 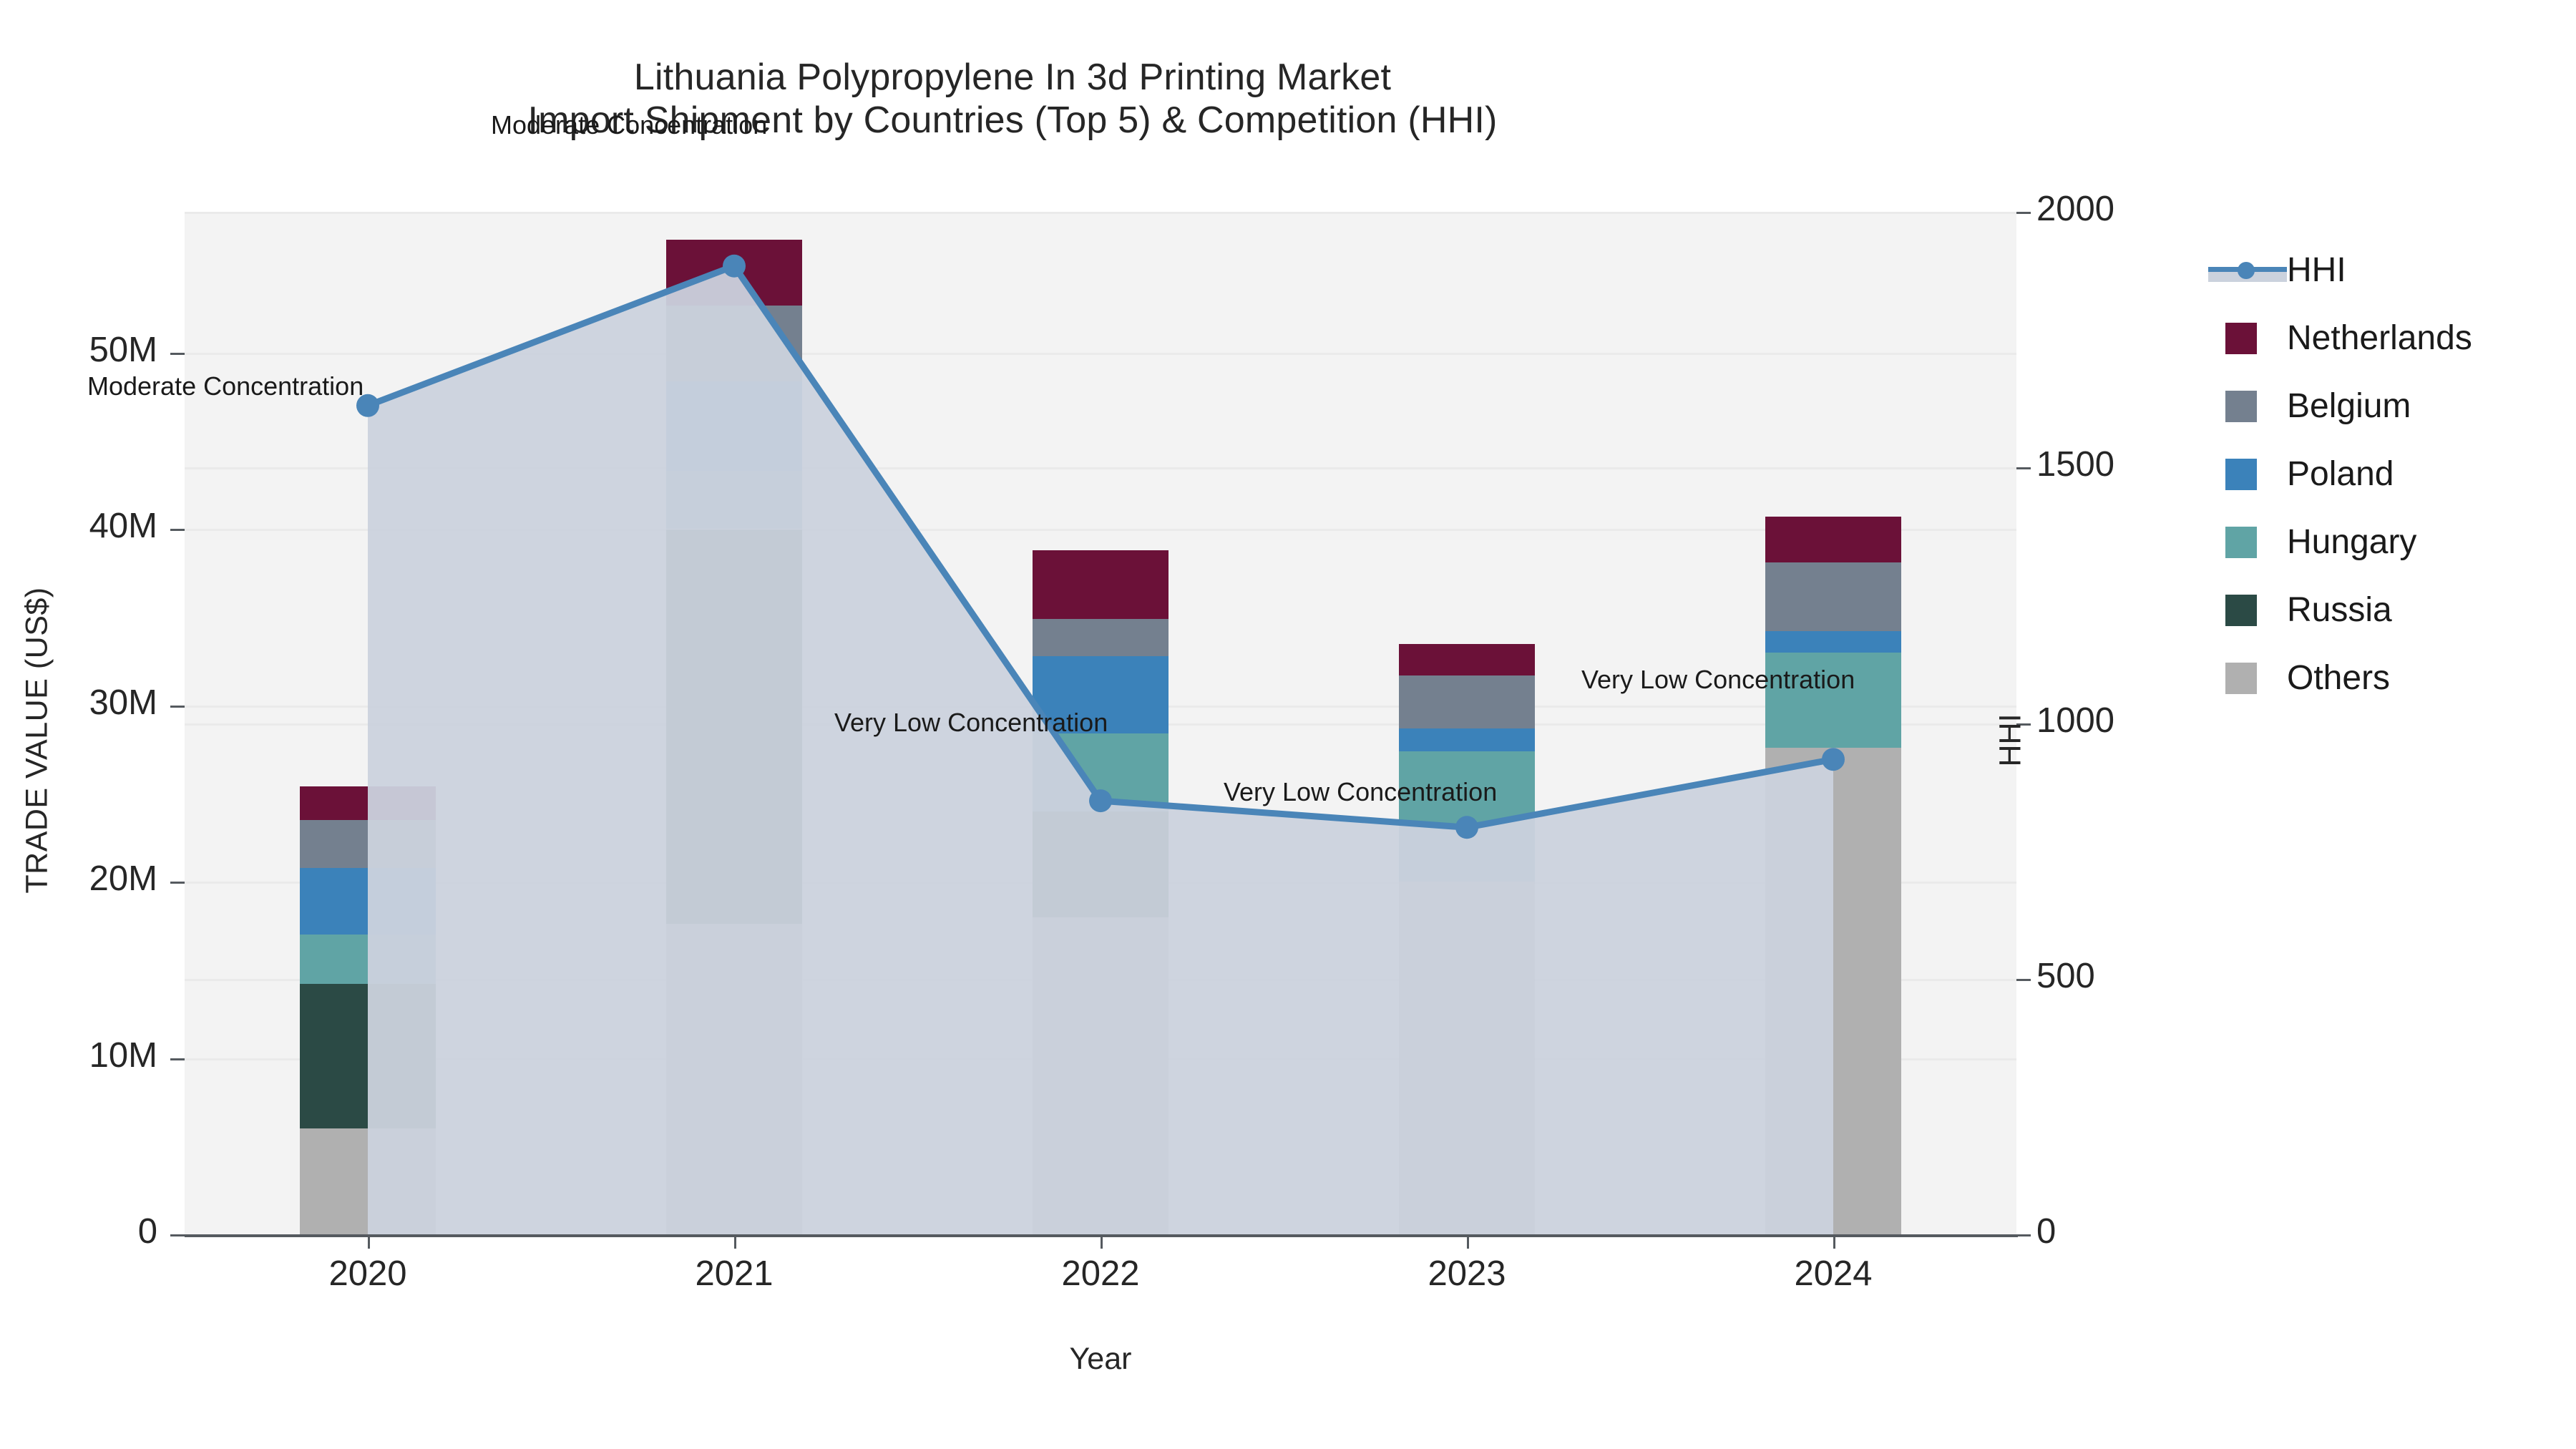 I want to click on y-tick-label-20M: 20M, so click(x=123, y=879).